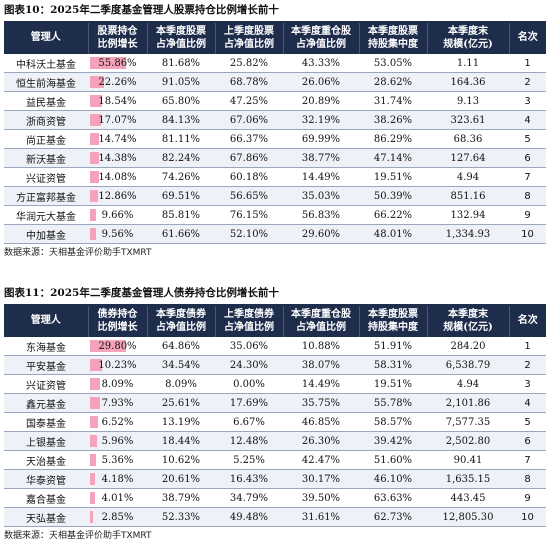 Image resolution: width=550 pixels, height=546 pixels. I want to click on column-header: 上季度股票 占净值比例, so click(248, 38).